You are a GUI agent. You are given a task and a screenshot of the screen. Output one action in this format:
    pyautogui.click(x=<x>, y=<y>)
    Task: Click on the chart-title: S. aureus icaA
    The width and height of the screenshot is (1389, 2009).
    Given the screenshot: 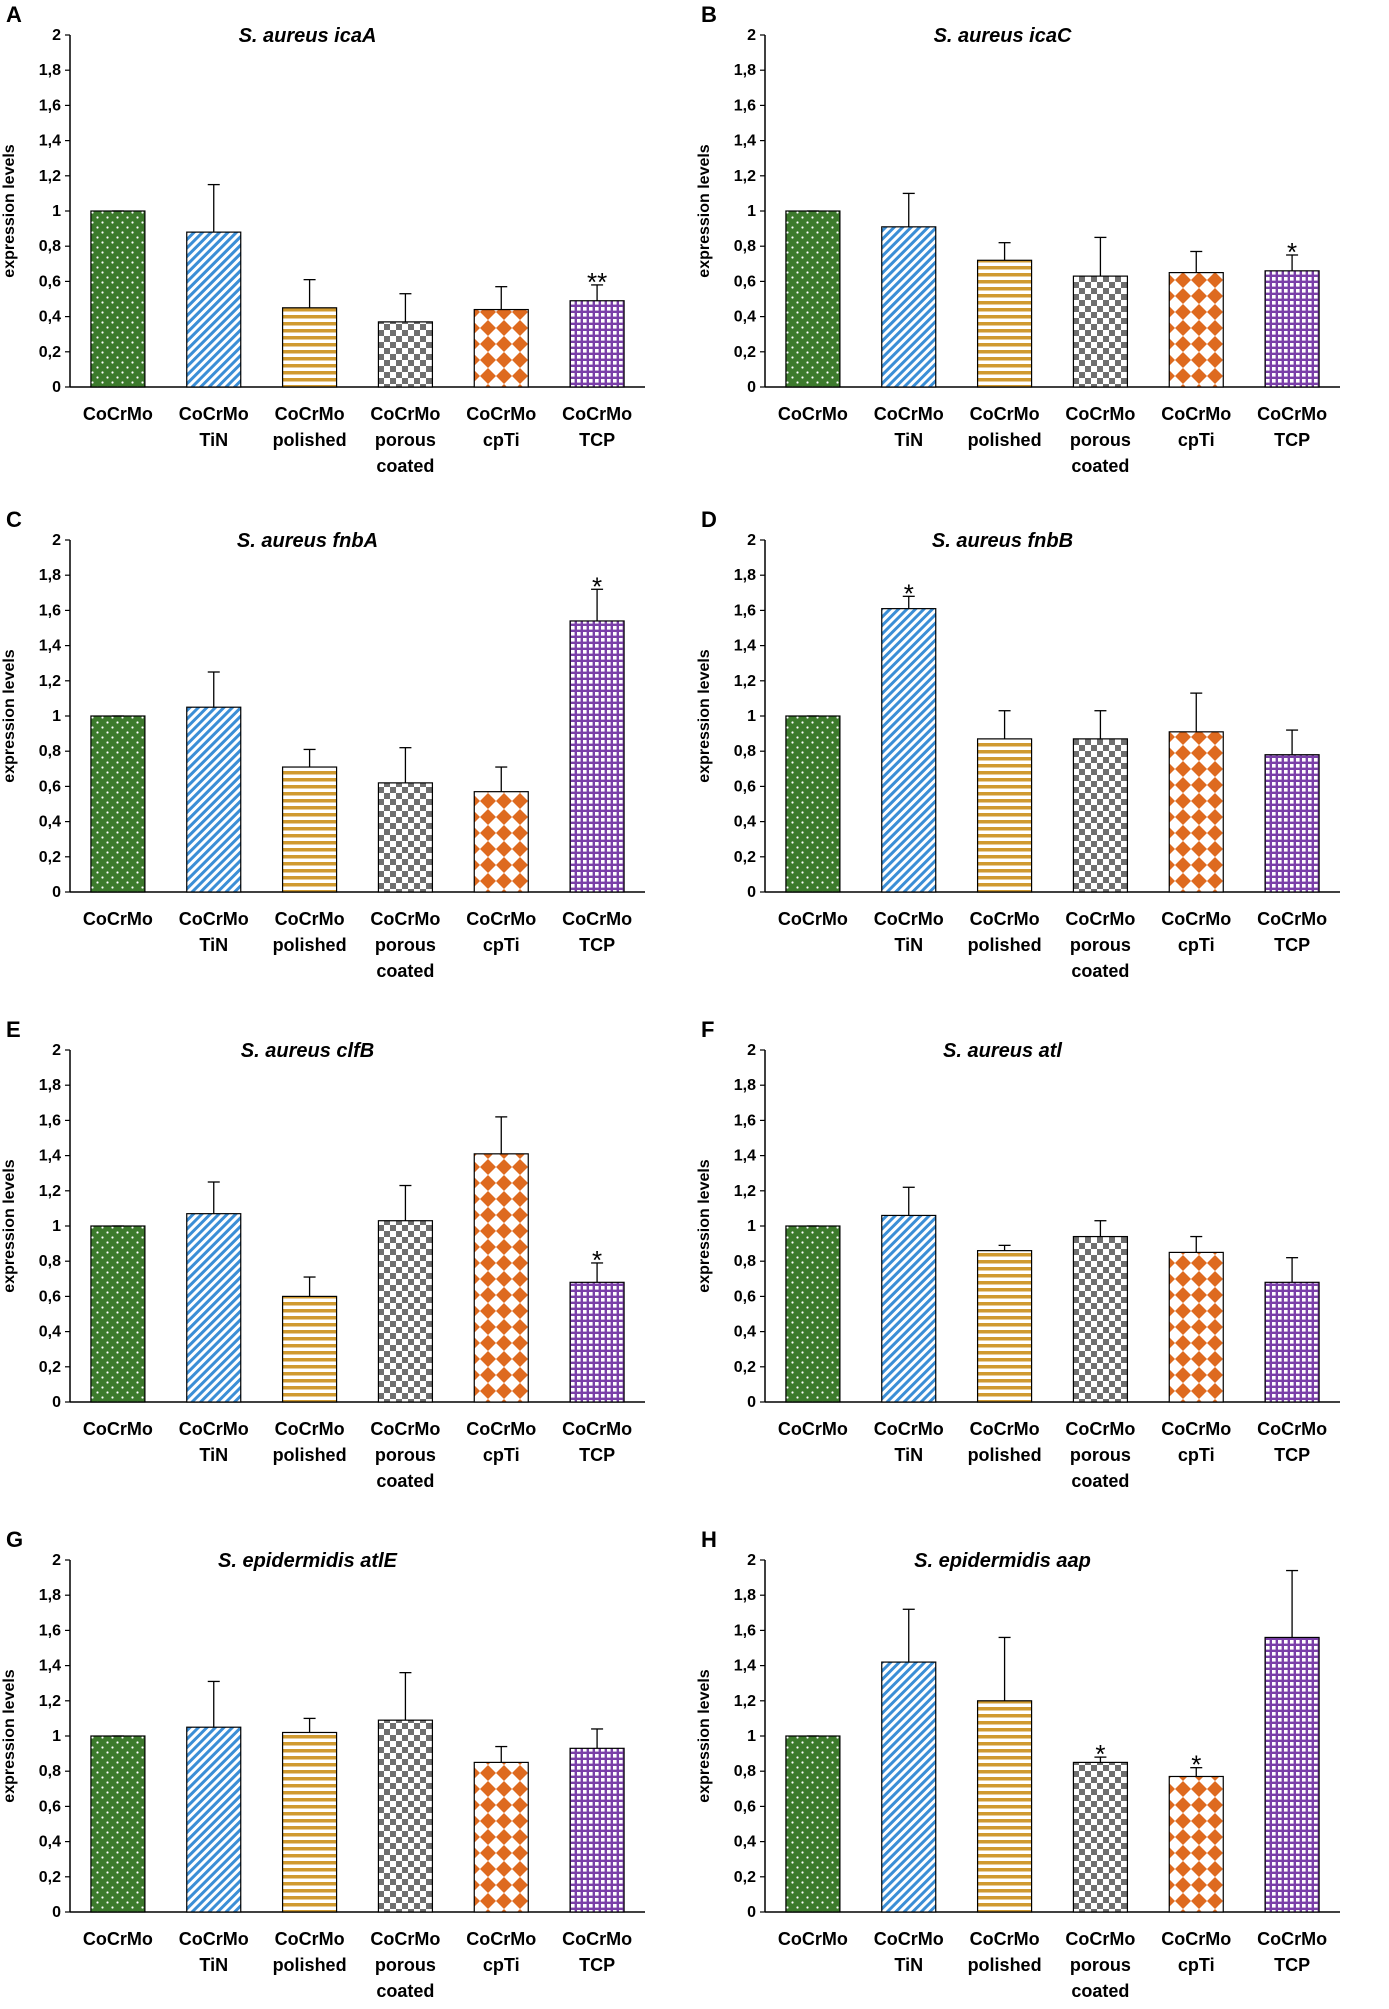 What is the action you would take?
    pyautogui.click(x=308, y=36)
    